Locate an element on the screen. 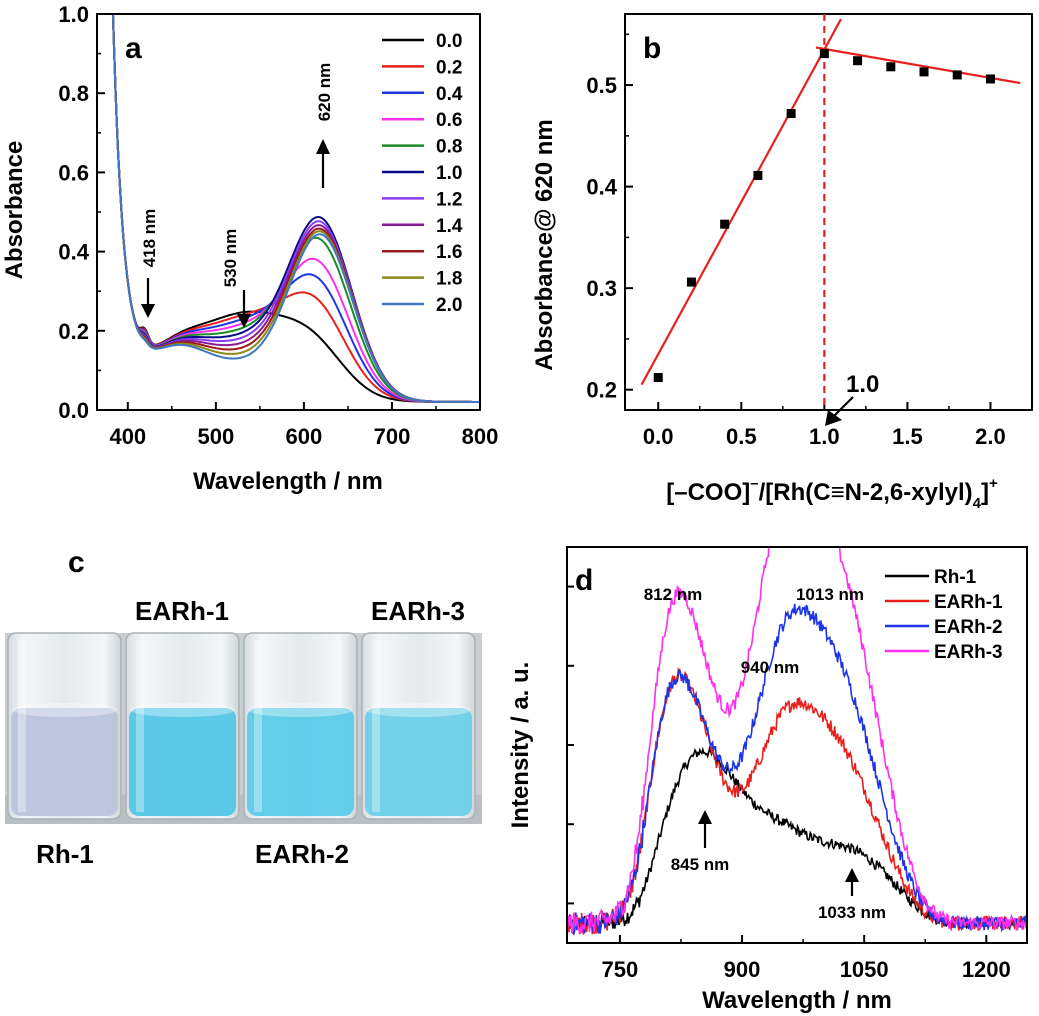  panel-d-legend-label: EARh-2 is located at coordinates (968, 627).